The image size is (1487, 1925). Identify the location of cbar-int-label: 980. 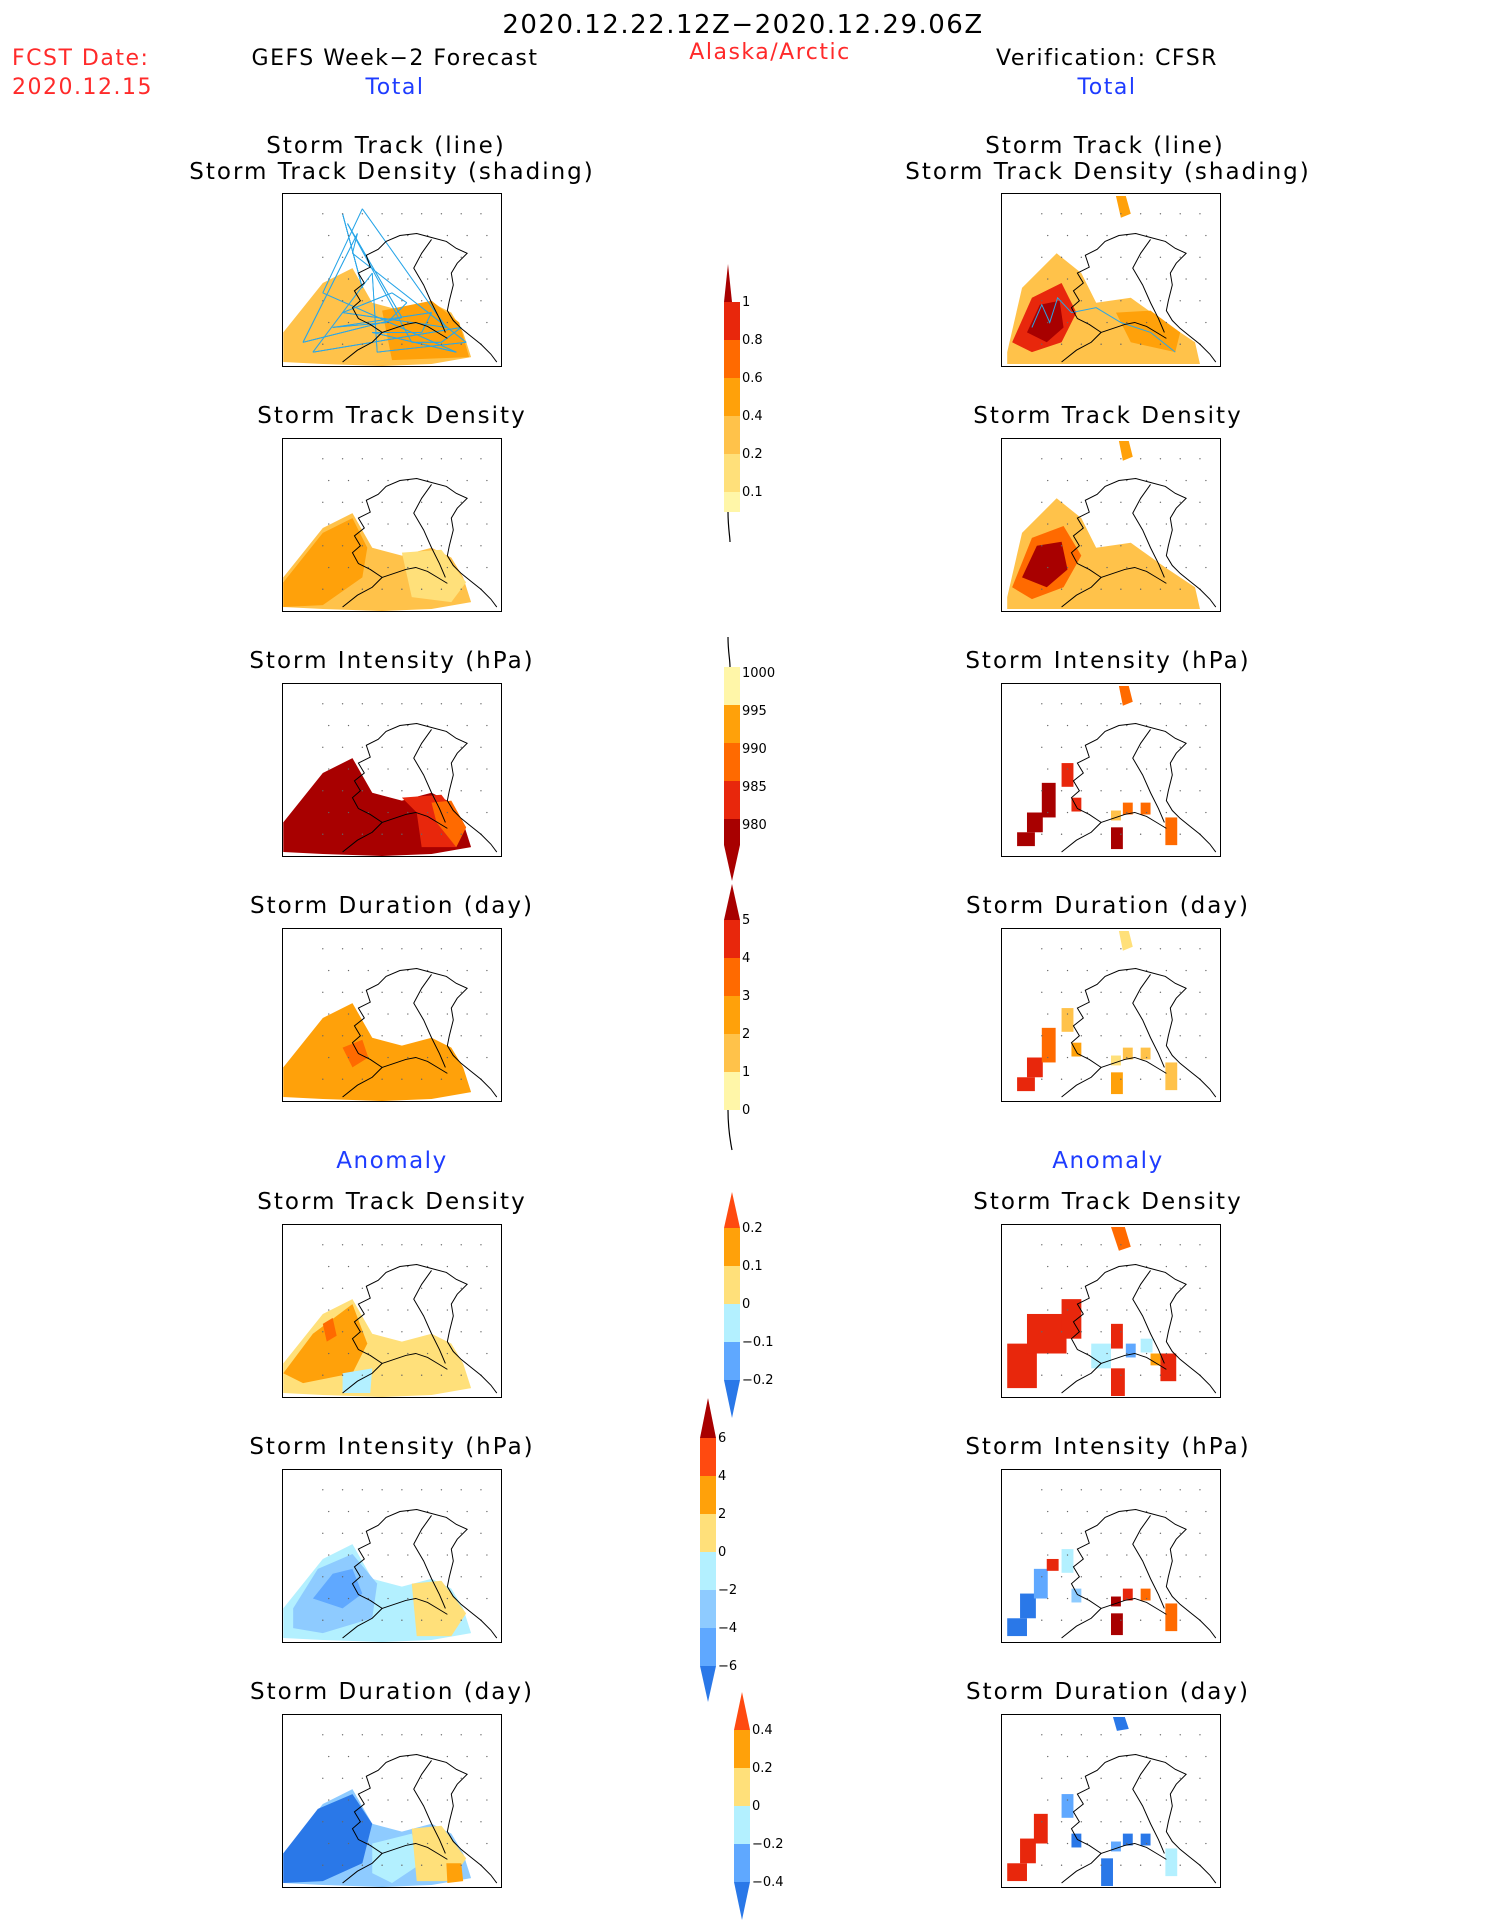
(754, 825).